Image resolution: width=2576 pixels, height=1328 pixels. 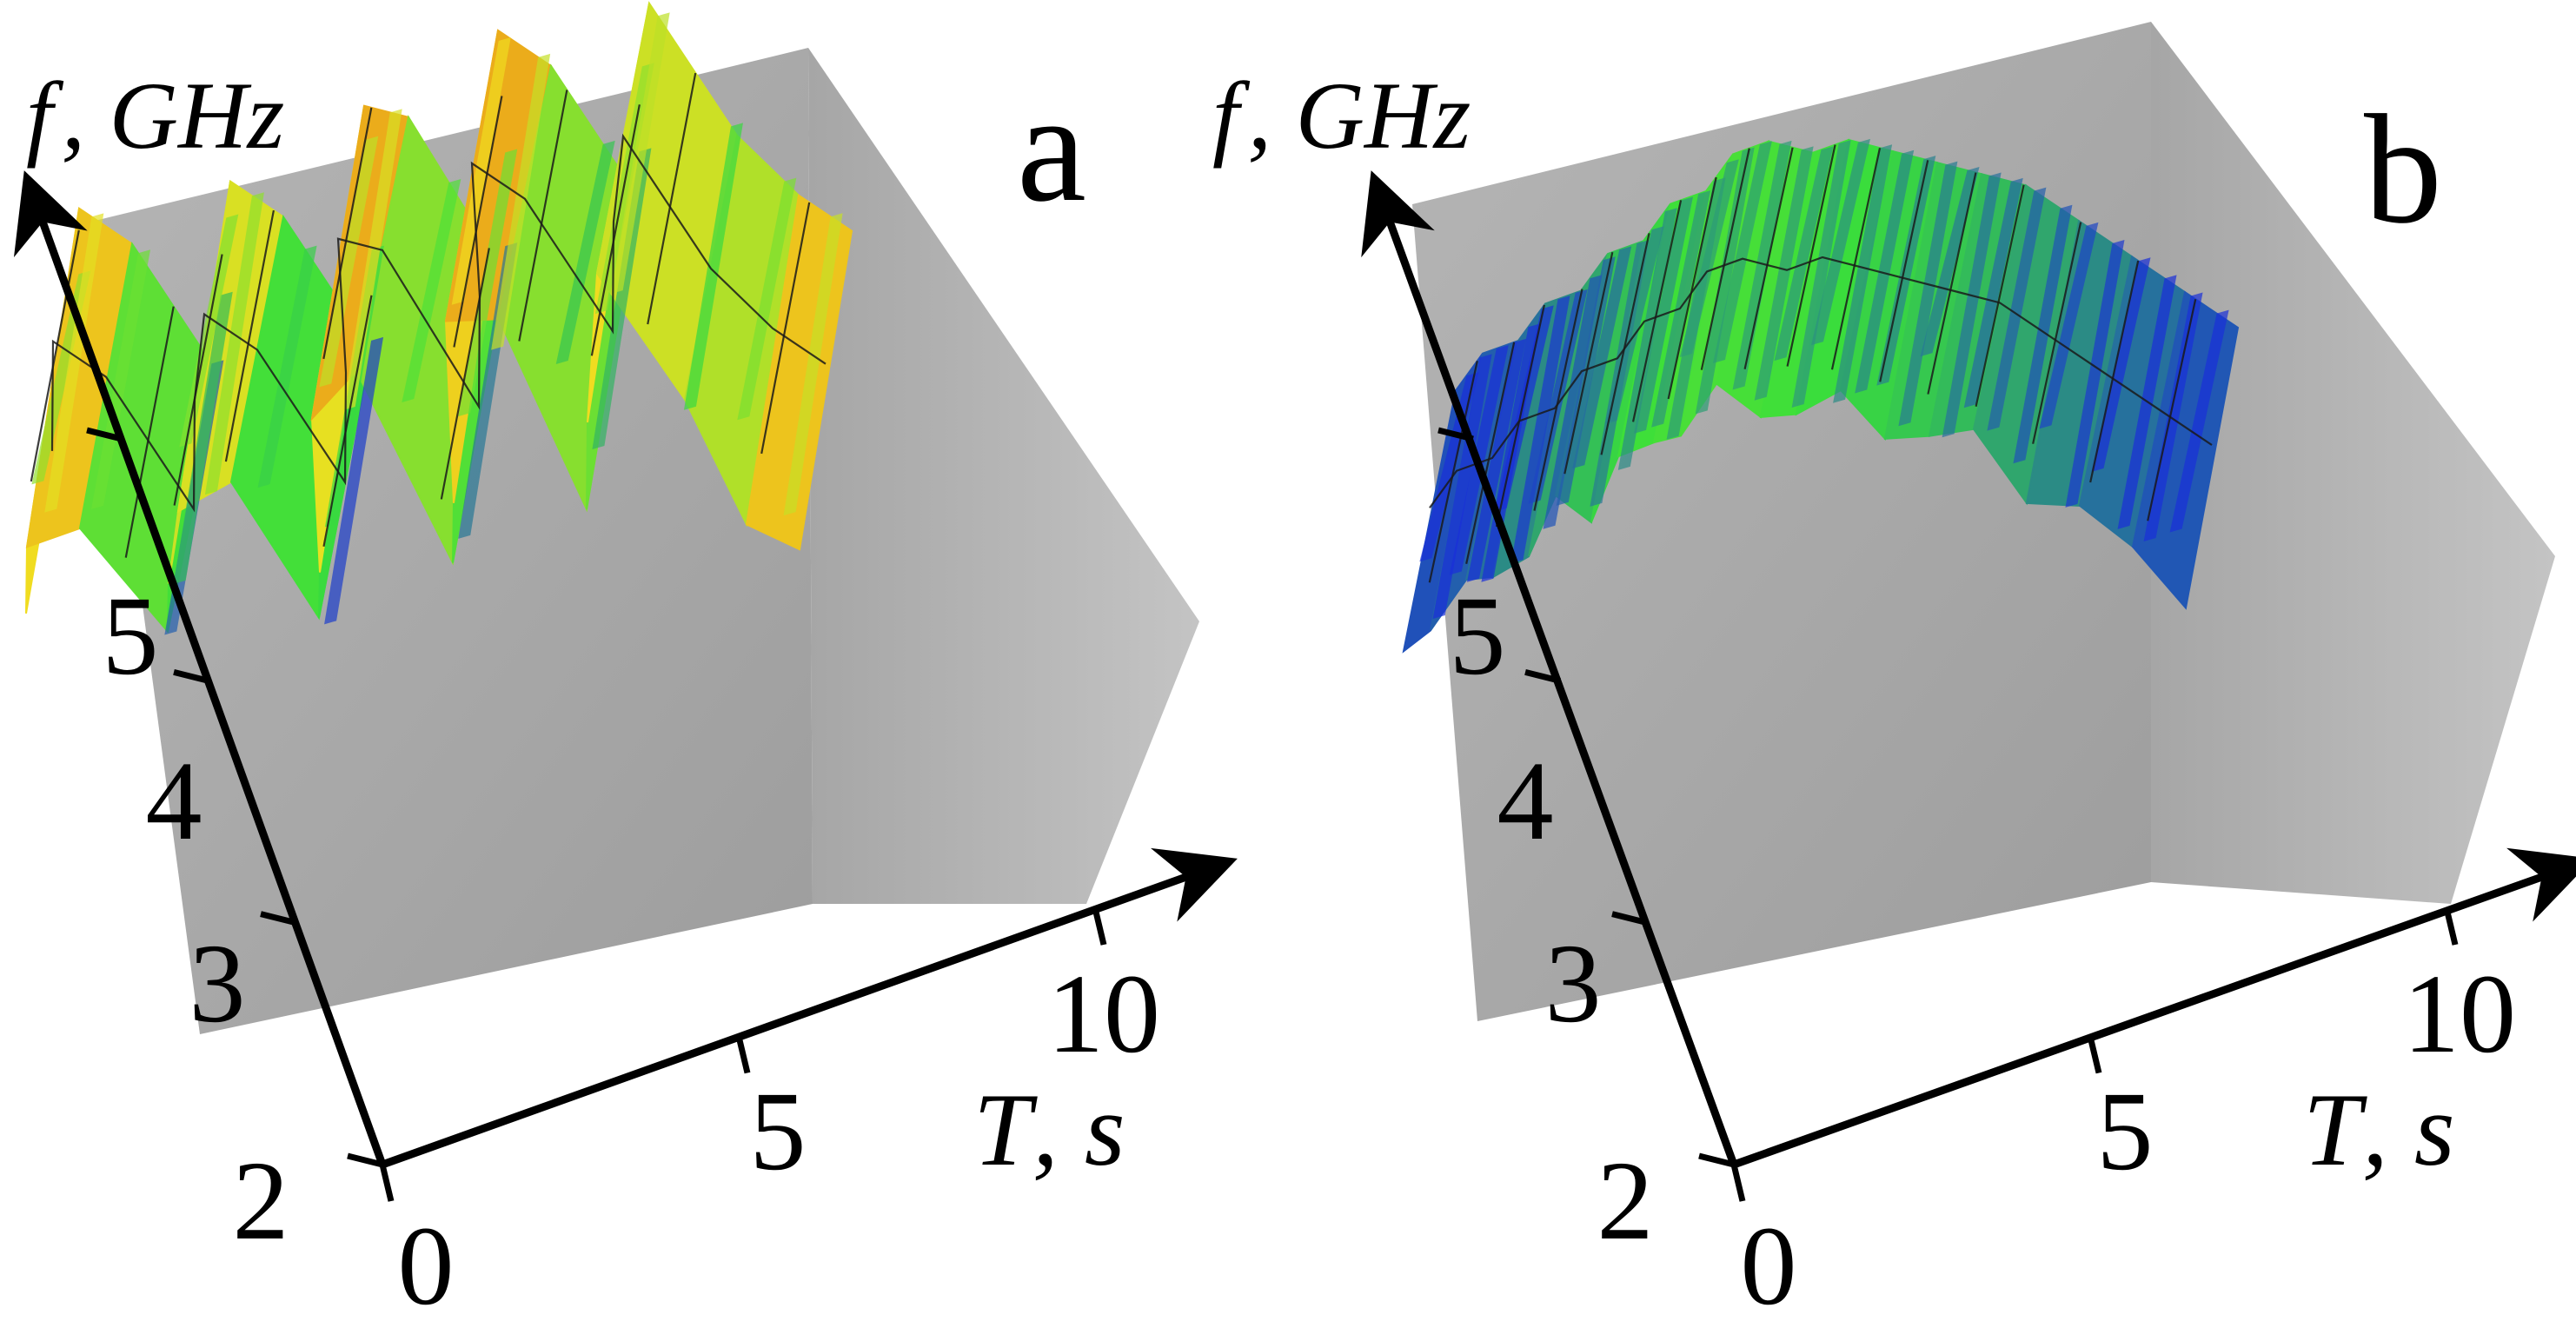 What do you see at coordinates (1359, 116) in the screenshot?
I see `panel-b-y-axis-unit: , GHz` at bounding box center [1359, 116].